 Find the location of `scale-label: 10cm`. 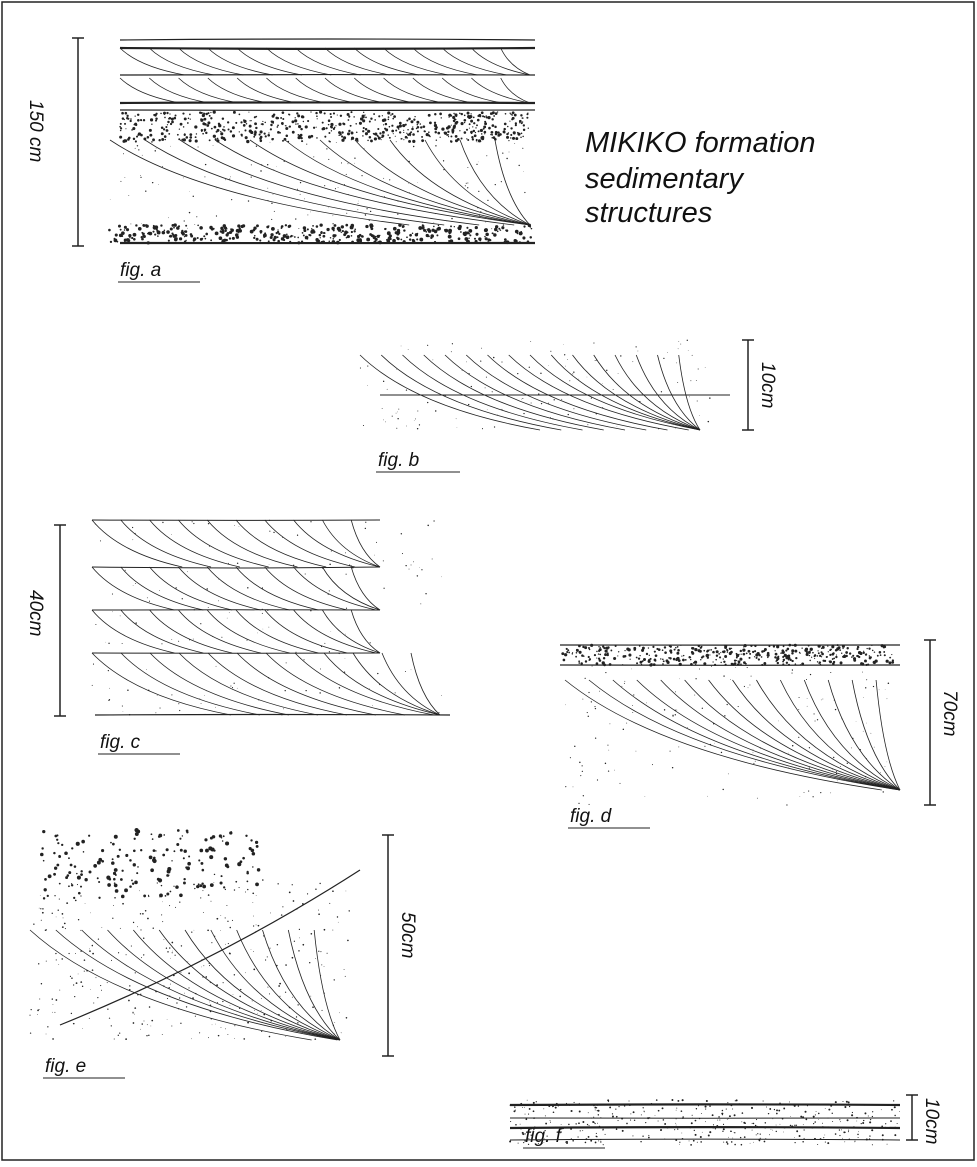

scale-label: 10cm is located at coordinates (767, 385).